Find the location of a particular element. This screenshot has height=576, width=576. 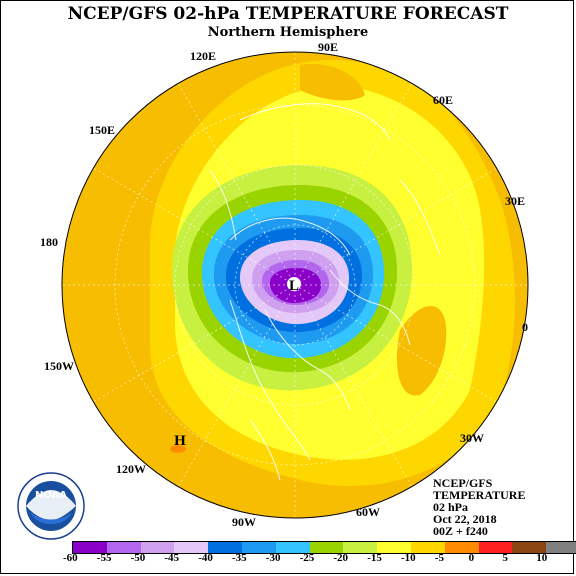

colorbar-tick-label: -30 is located at coordinates (273, 558).